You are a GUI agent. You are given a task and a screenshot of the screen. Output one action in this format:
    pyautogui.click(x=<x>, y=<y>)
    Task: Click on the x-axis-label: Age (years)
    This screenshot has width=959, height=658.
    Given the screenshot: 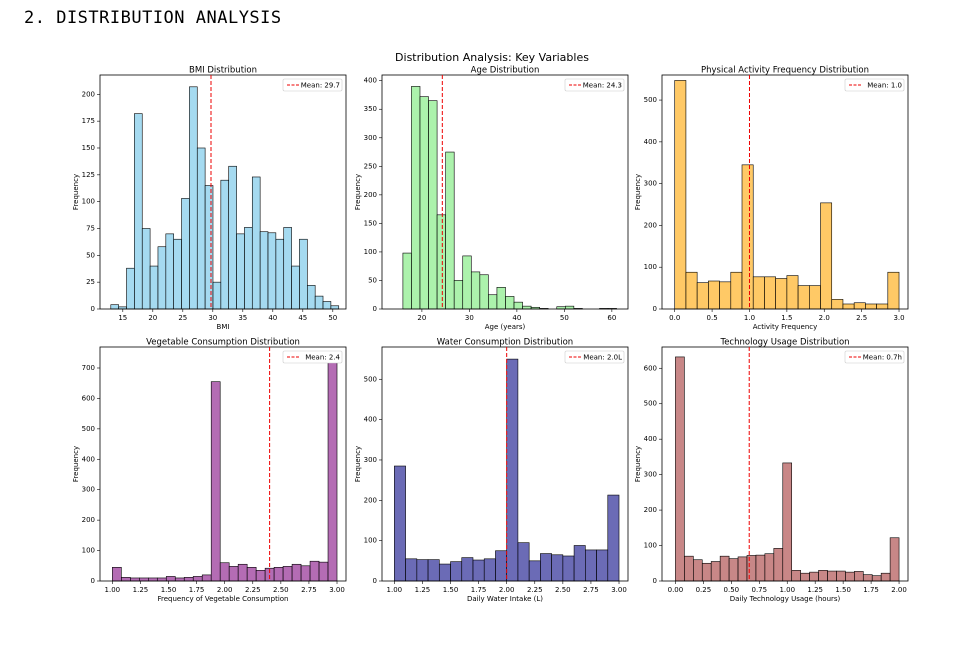 What is the action you would take?
    pyautogui.click(x=505, y=327)
    